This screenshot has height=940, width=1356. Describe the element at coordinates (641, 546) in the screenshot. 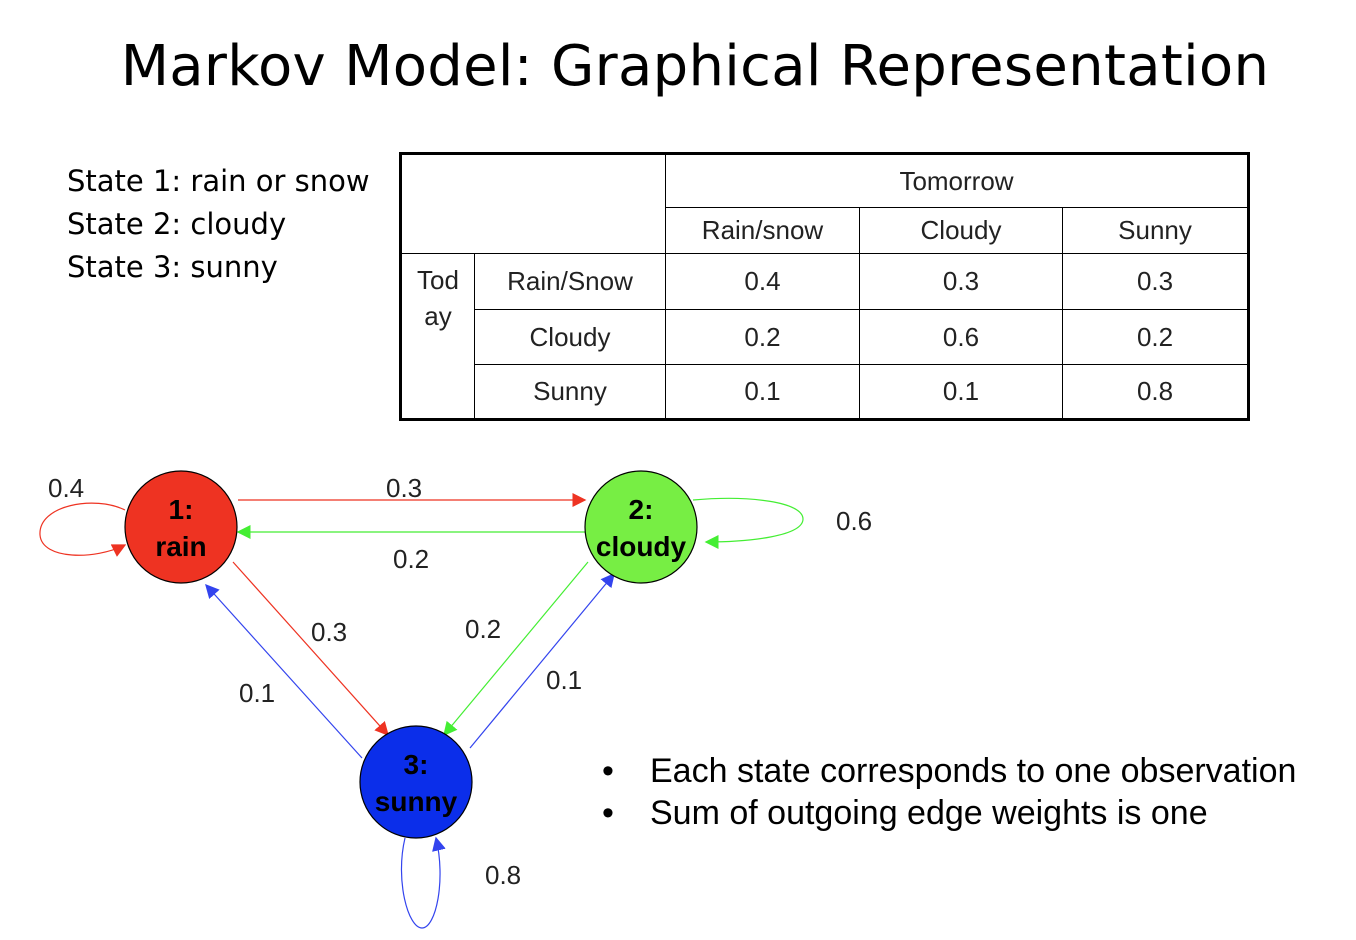

I see `node-cloudy-label: cloudy` at that location.